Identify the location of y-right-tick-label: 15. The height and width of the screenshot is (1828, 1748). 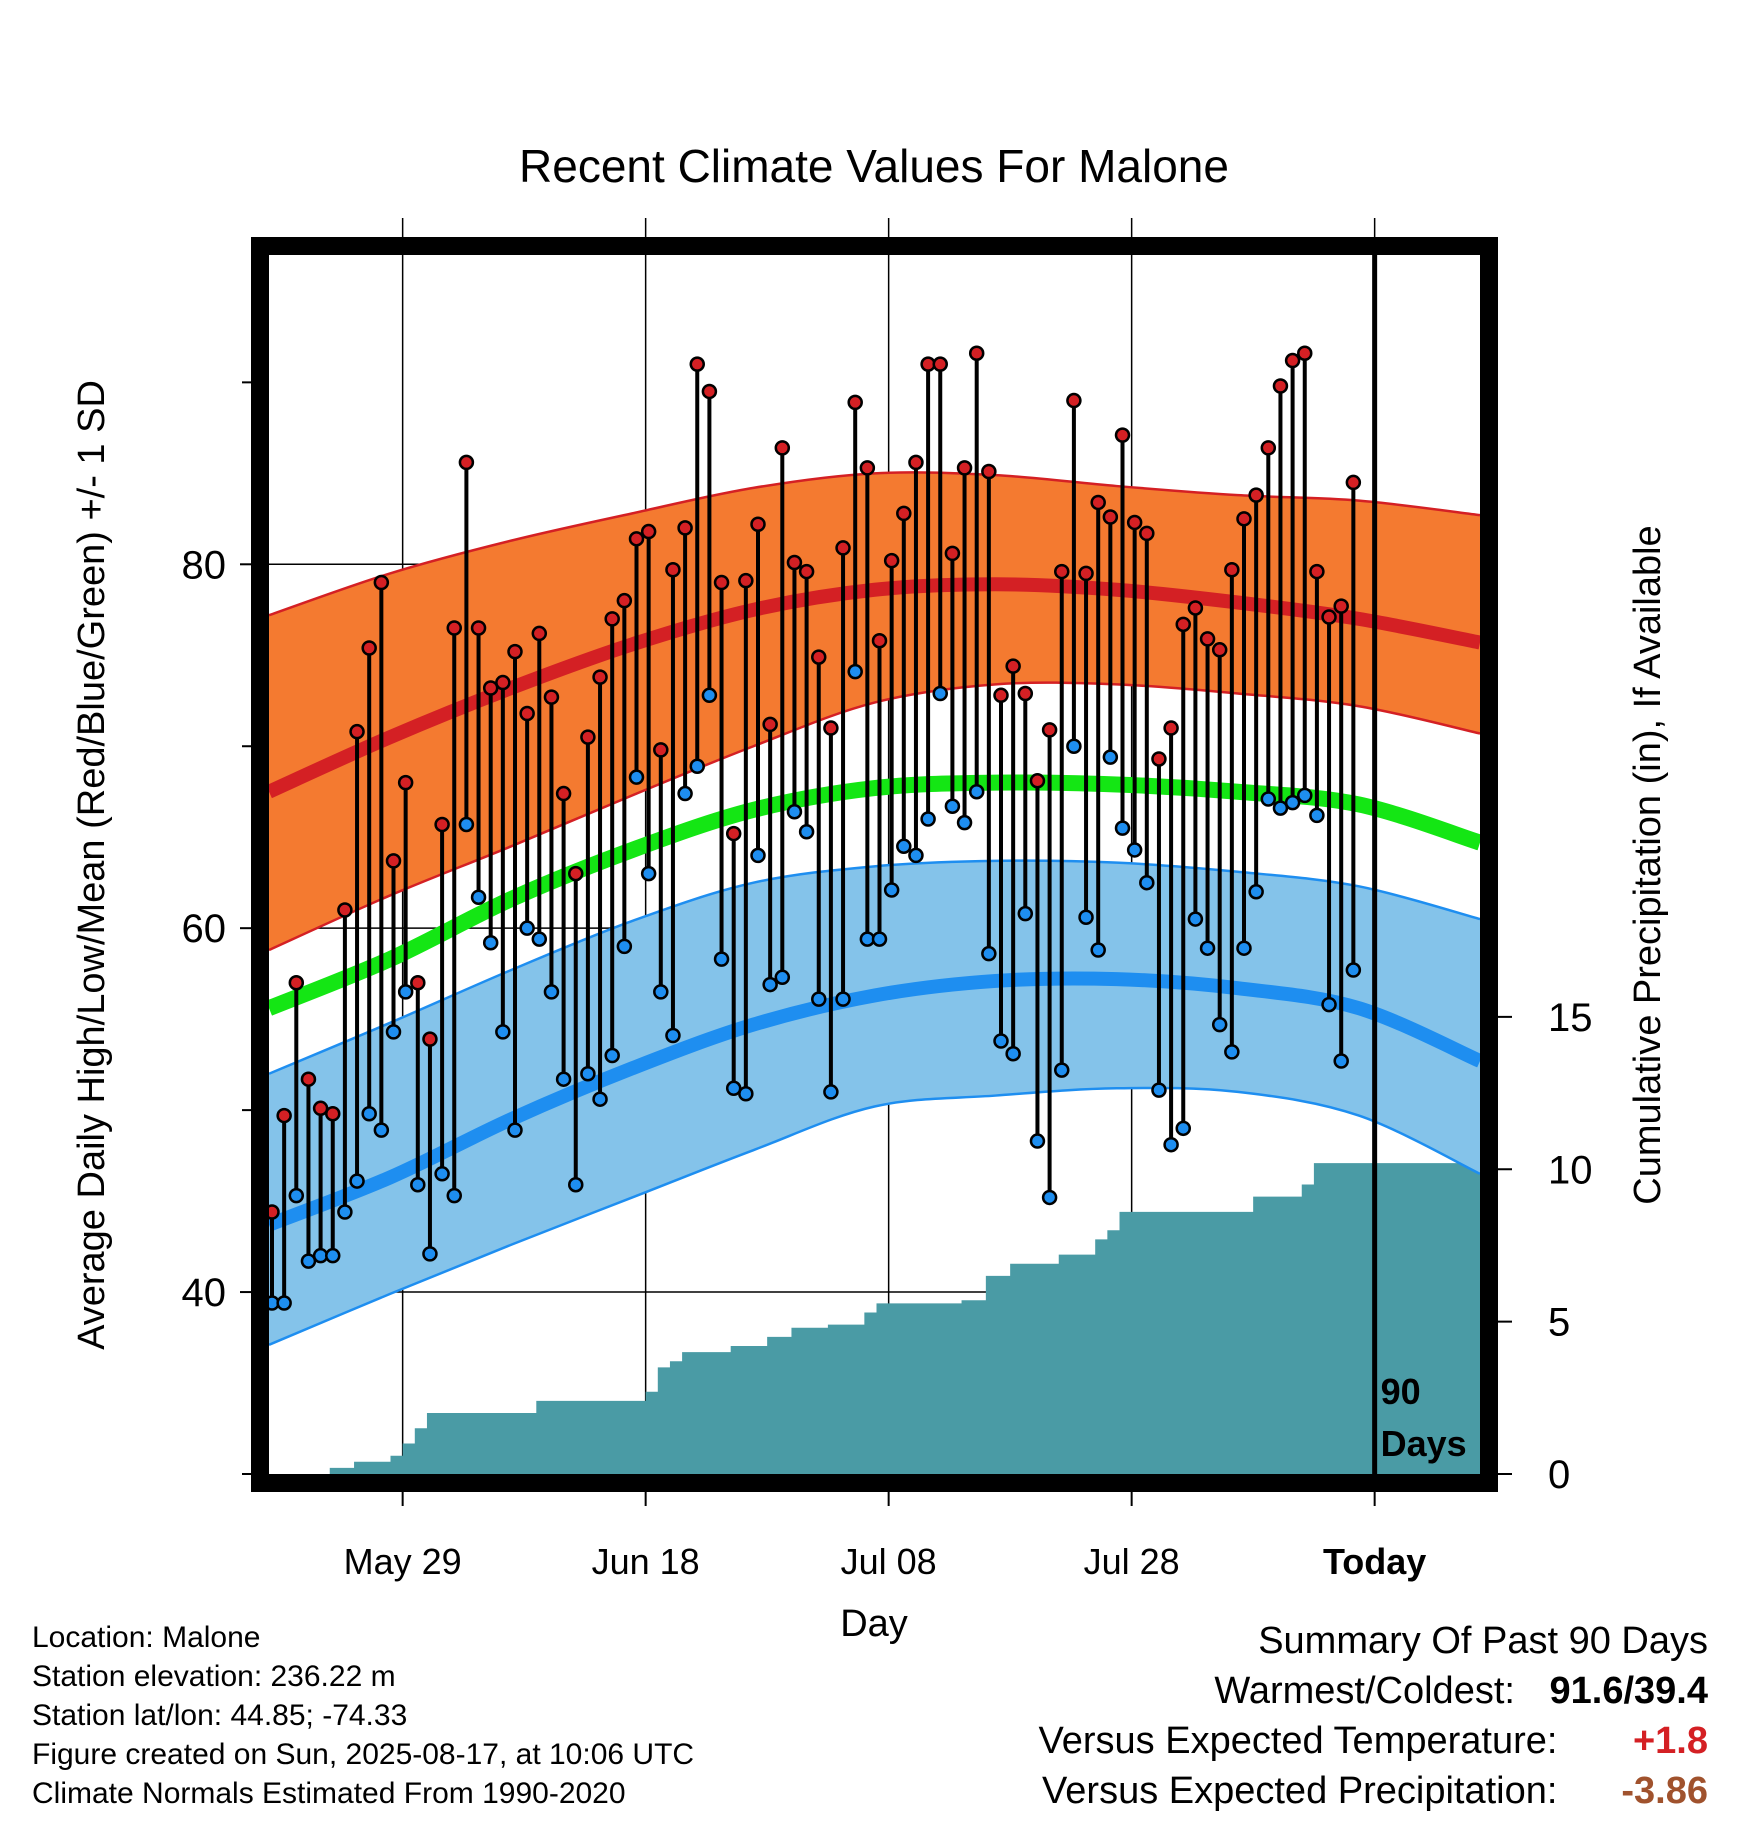
(1570, 1018).